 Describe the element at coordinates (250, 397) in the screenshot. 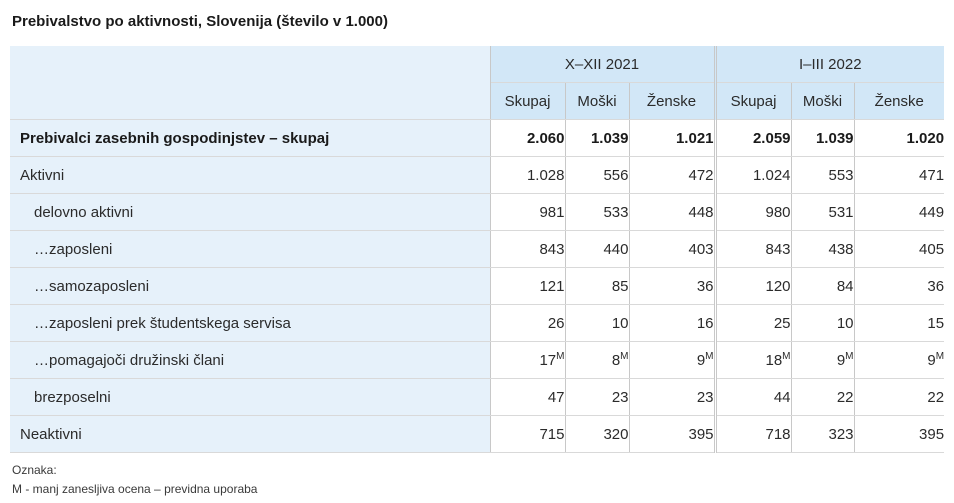

I see `row-label: brezposelni` at that location.